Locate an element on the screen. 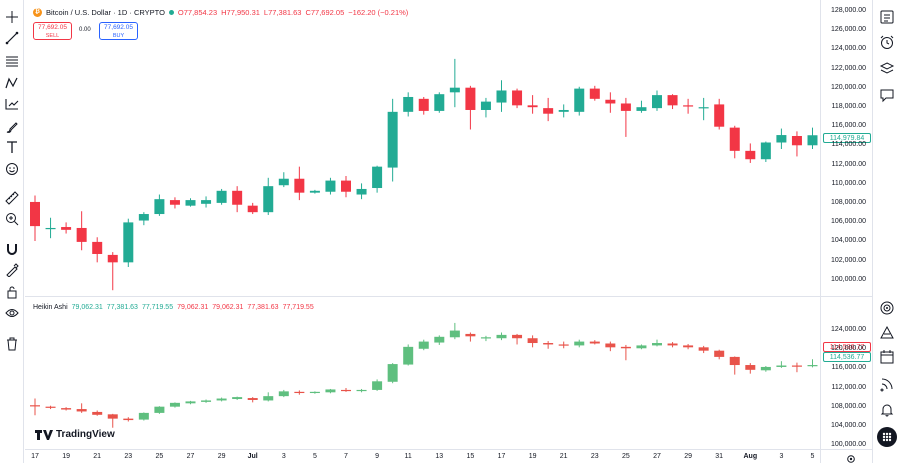  pane-separator is located at coordinates (448, 296).